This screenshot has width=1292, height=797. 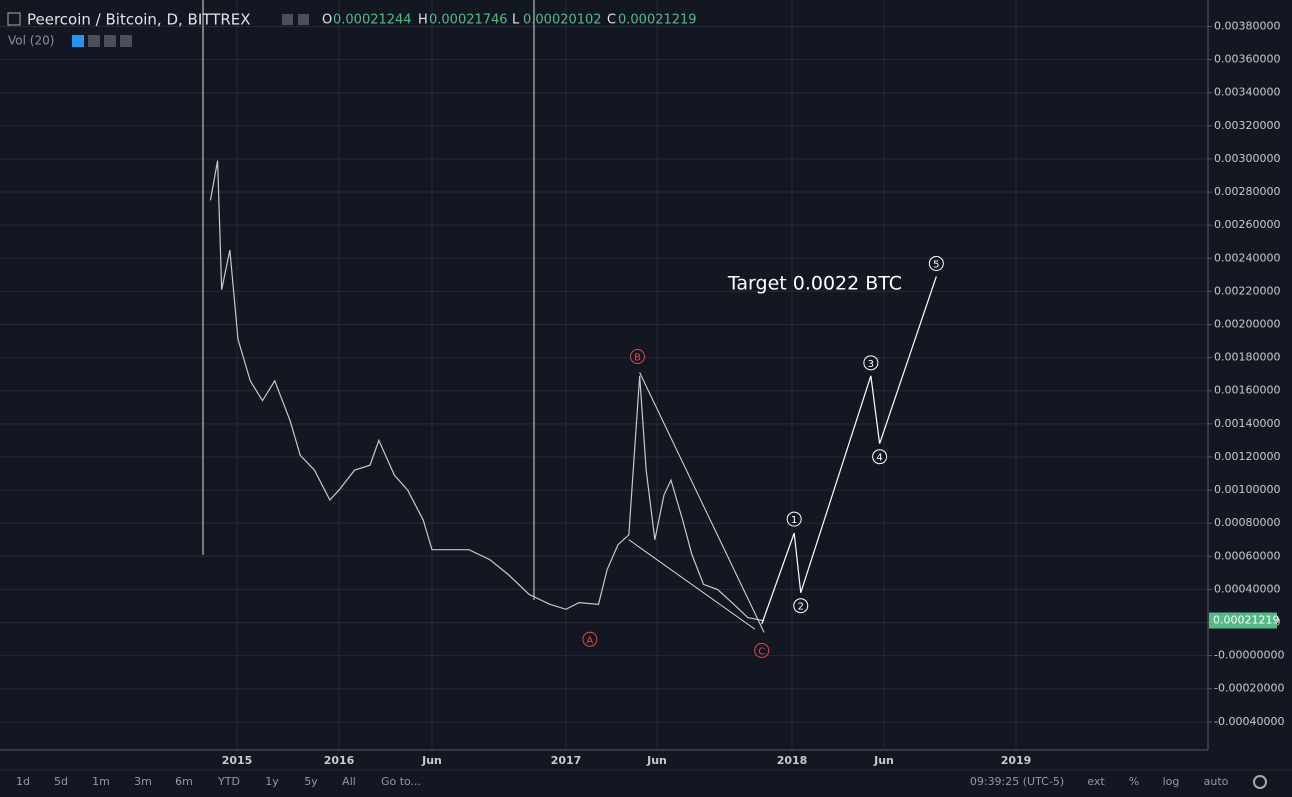 What do you see at coordinates (516, 20) in the screenshot?
I see `ohlc-key: L` at bounding box center [516, 20].